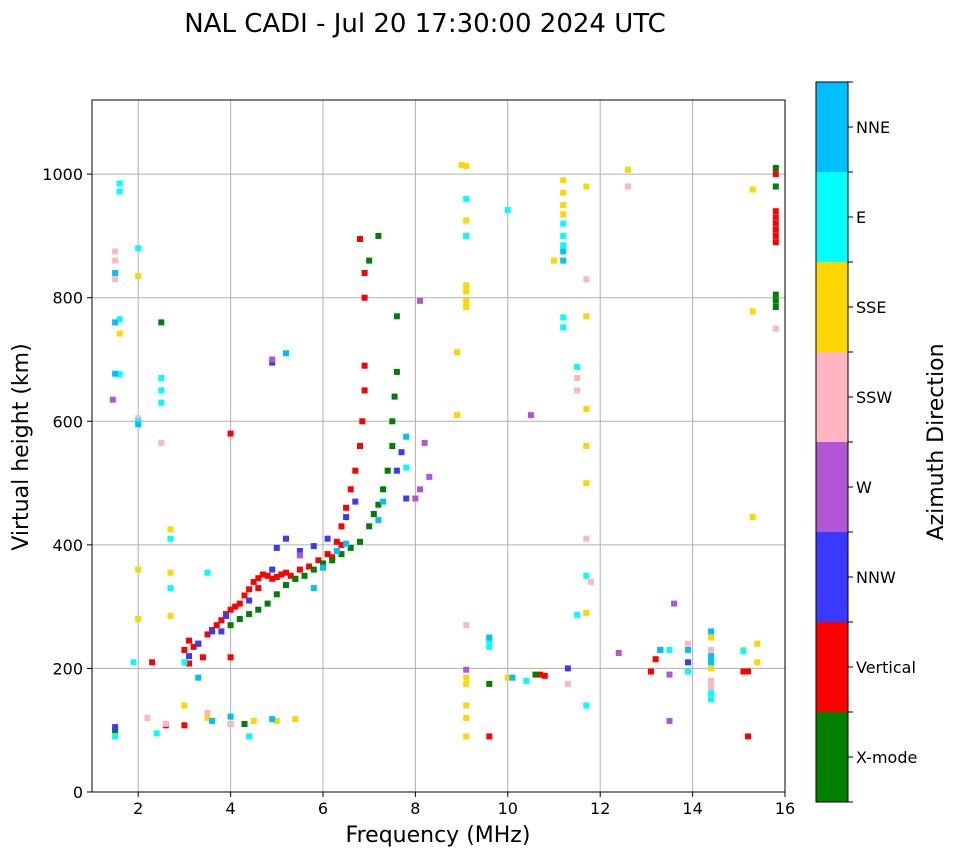 The height and width of the screenshot is (857, 958). I want to click on x-tick-label: 2, so click(138, 808).